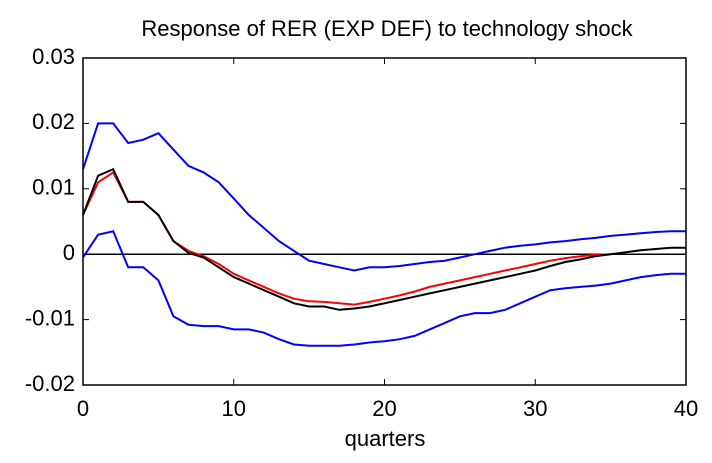  I want to click on y-tick-label: -0.01, so click(50, 317).